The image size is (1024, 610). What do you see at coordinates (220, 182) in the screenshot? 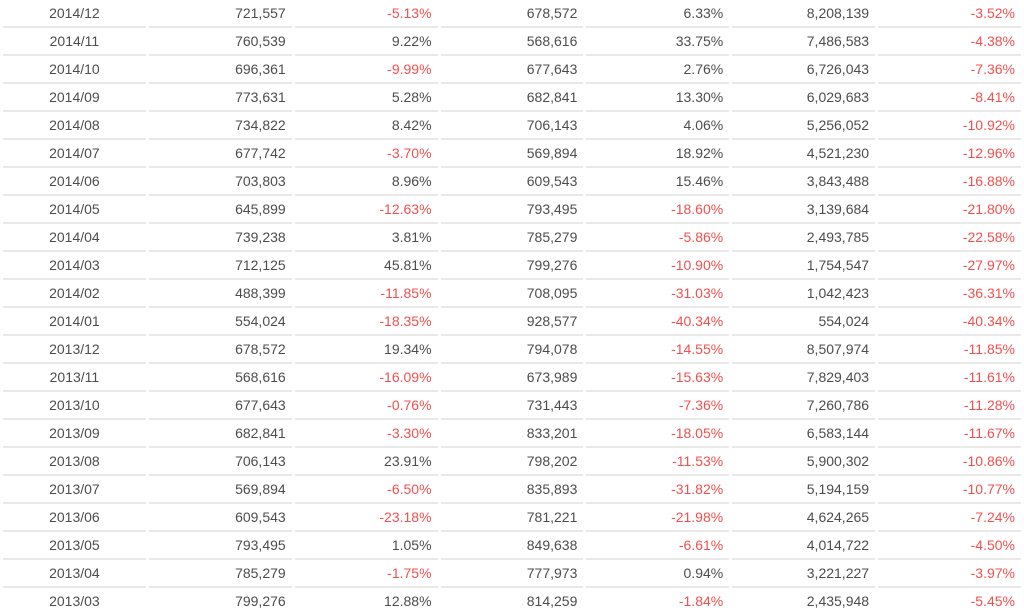
I see `value1-cell: 703,803` at bounding box center [220, 182].